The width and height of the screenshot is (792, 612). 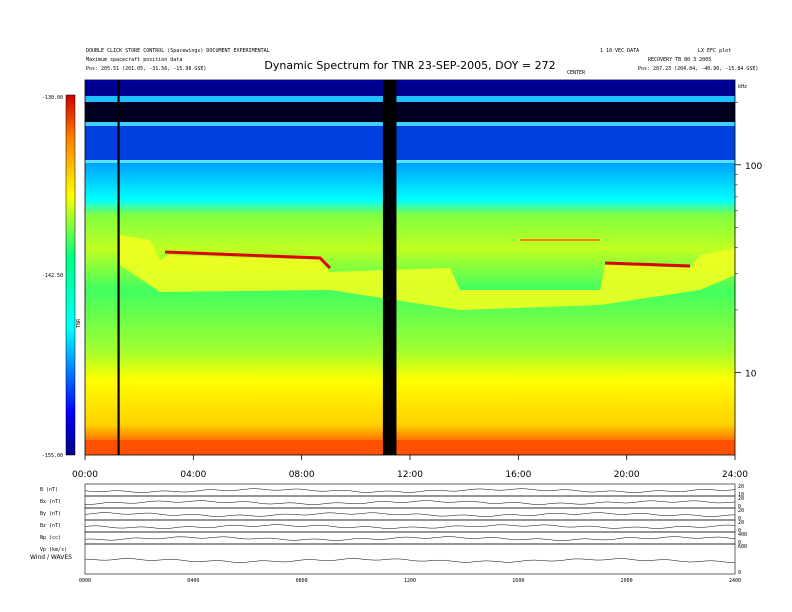 What do you see at coordinates (627, 475) in the screenshot?
I see `x-tick-label: 20:00` at bounding box center [627, 475].